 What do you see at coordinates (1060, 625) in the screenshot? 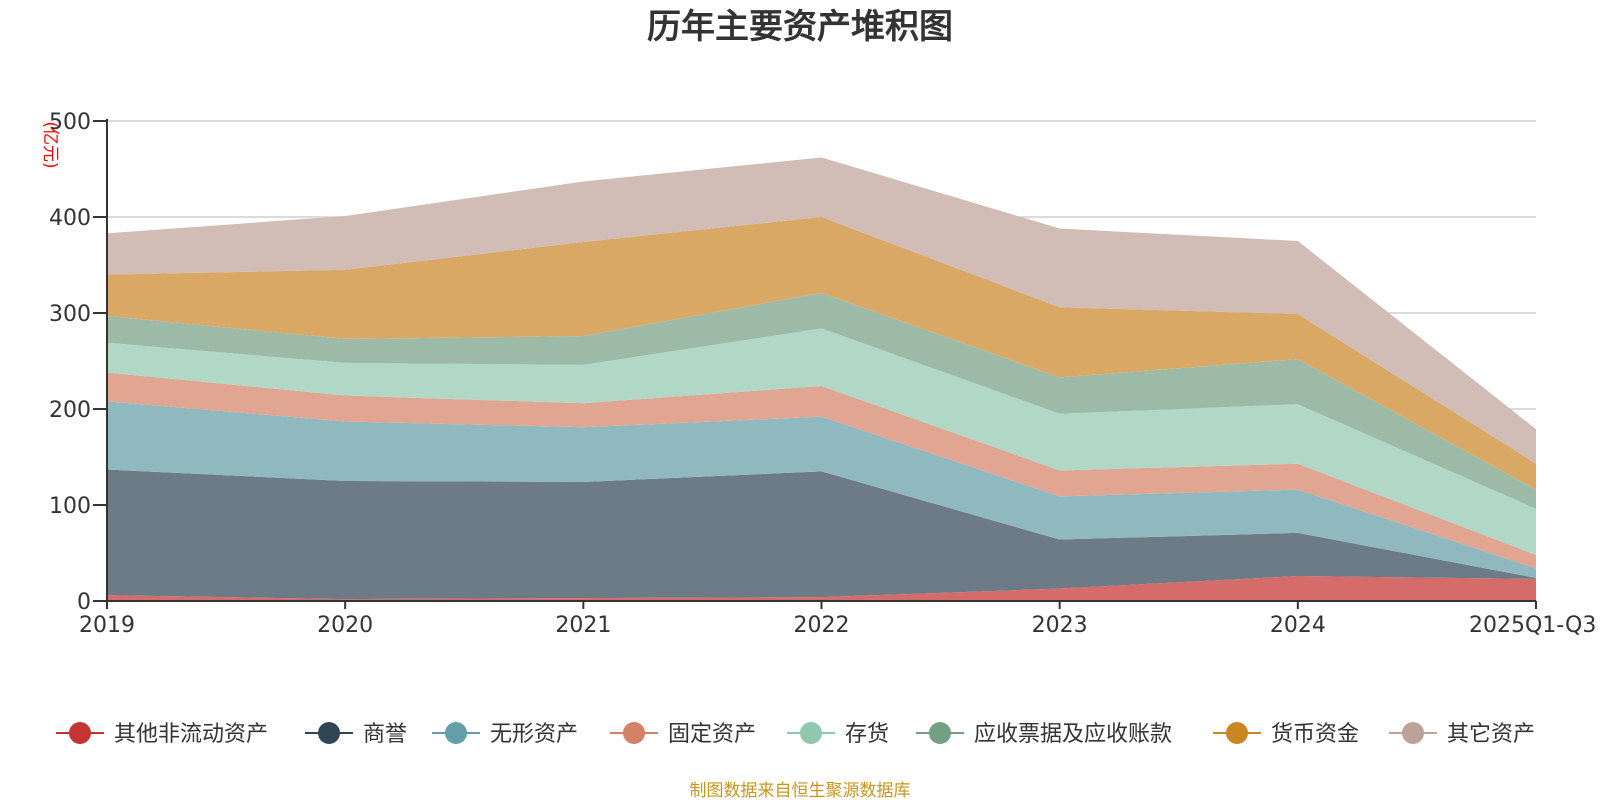
I see `x-tick-label: 2023` at bounding box center [1060, 625].